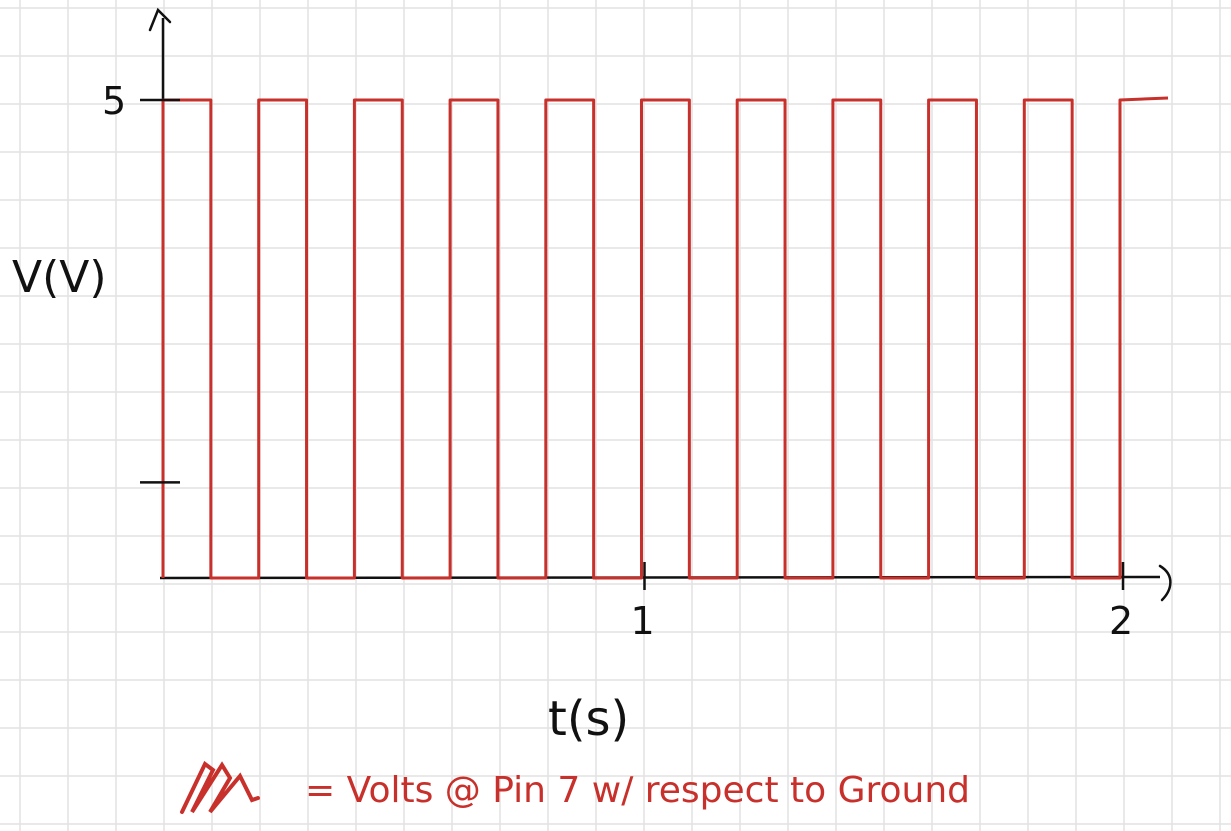  What do you see at coordinates (1121, 621) in the screenshot?
I see `x-tick-label: 2` at bounding box center [1121, 621].